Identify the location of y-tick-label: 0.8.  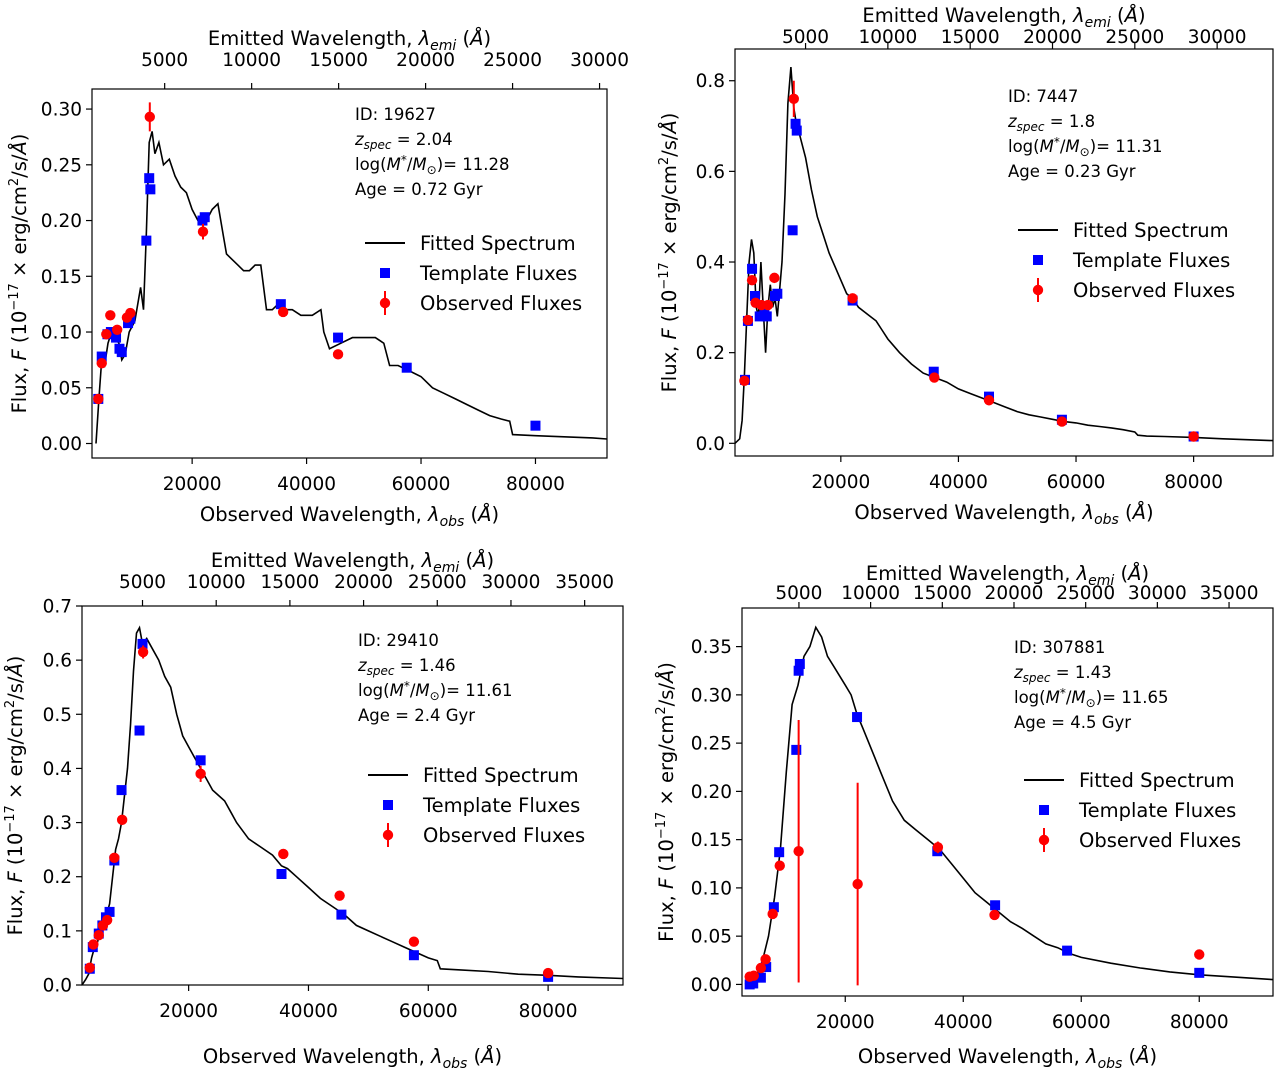
(710, 81).